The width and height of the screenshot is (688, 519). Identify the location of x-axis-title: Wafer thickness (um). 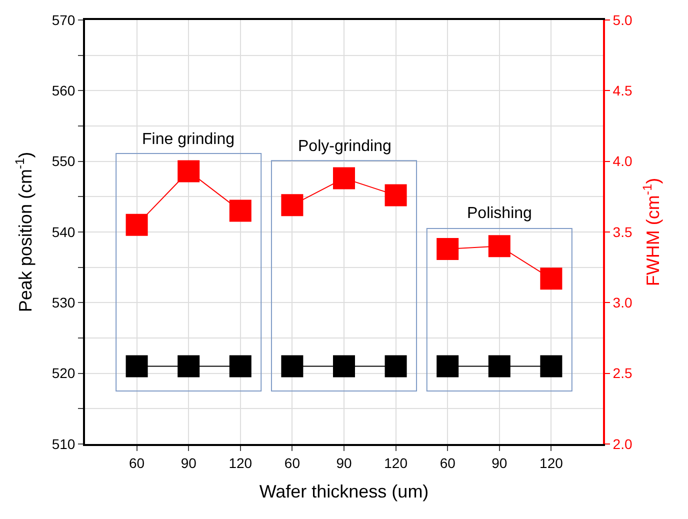
(344, 491).